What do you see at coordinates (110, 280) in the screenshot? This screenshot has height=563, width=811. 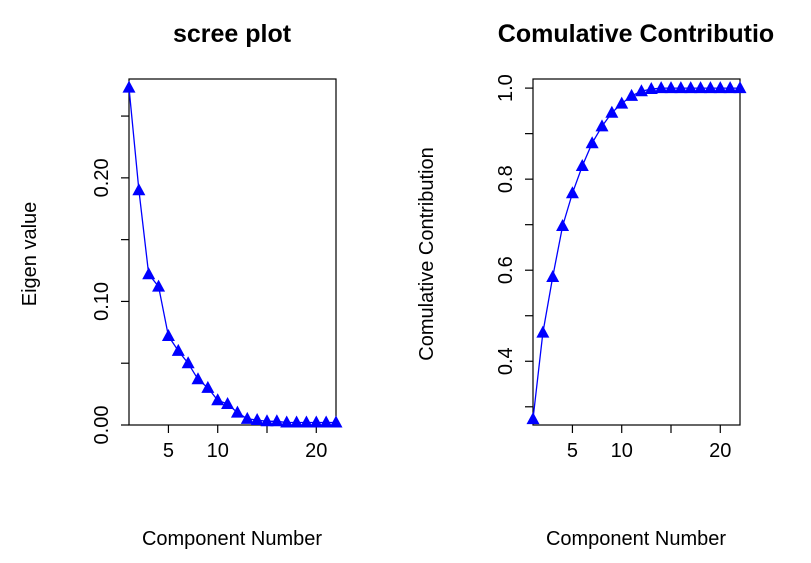 I see `y-axis: 0.00 0.10 0.20` at bounding box center [110, 280].